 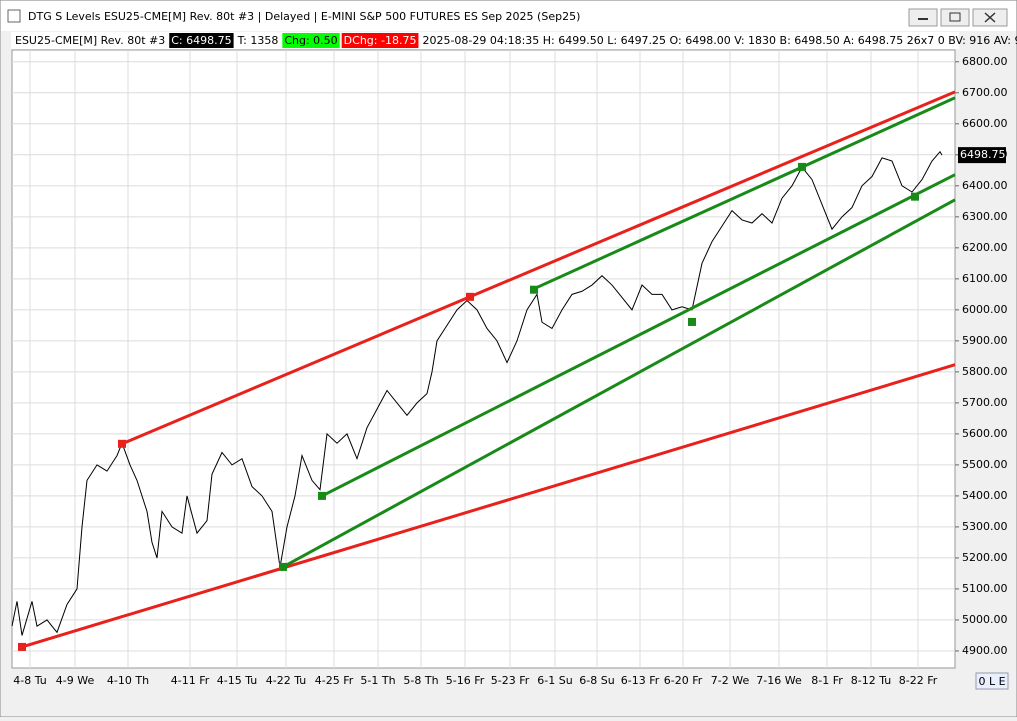 I want to click on y-tick-label: 5500.00, so click(x=985, y=464).